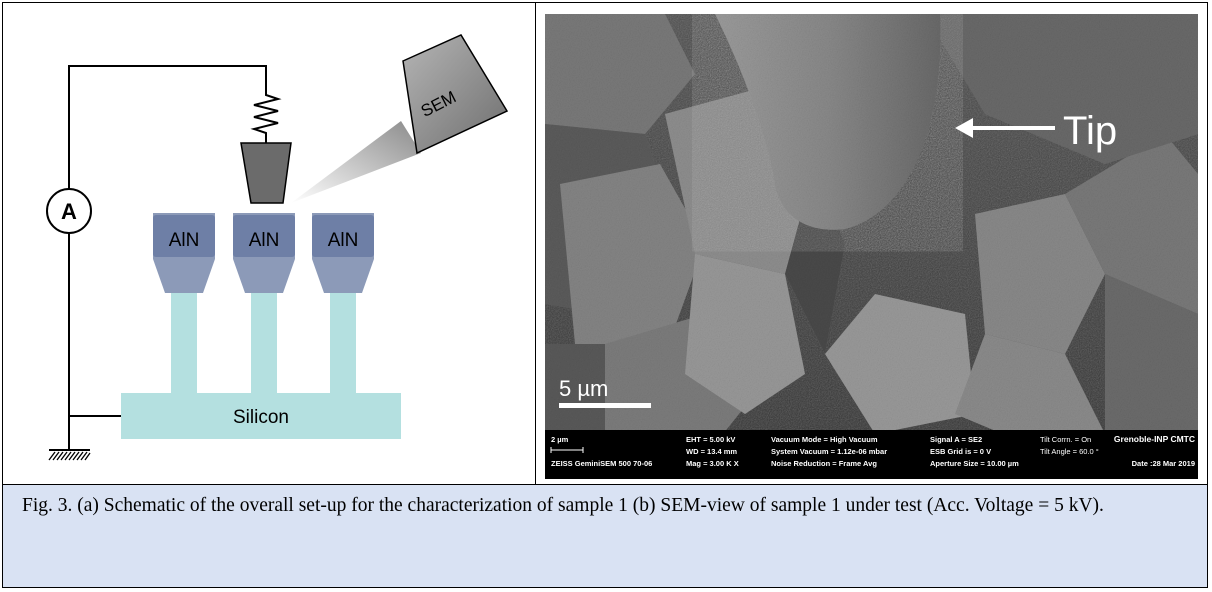 Image resolution: width=1212 pixels, height=592 pixels. What do you see at coordinates (829, 451) in the screenshot?
I see `info-system-vacuum: System Vacuum = 1.12e-06 mbar` at bounding box center [829, 451].